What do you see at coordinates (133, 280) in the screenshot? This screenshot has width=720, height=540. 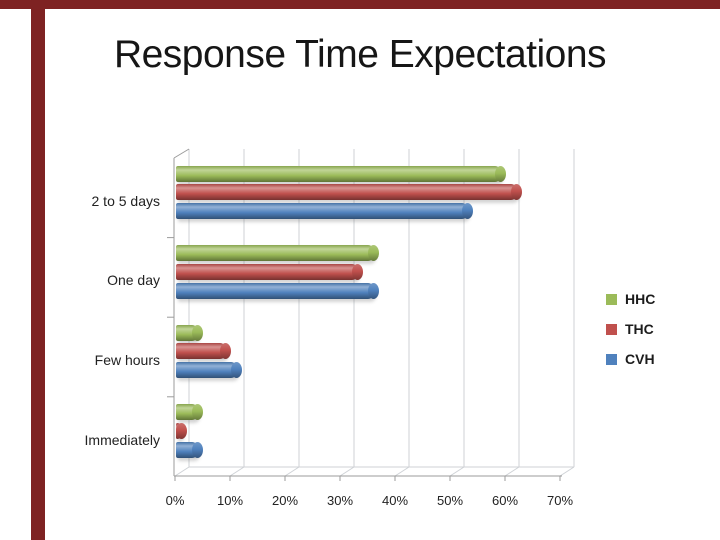 I see `category-label: One day` at bounding box center [133, 280].